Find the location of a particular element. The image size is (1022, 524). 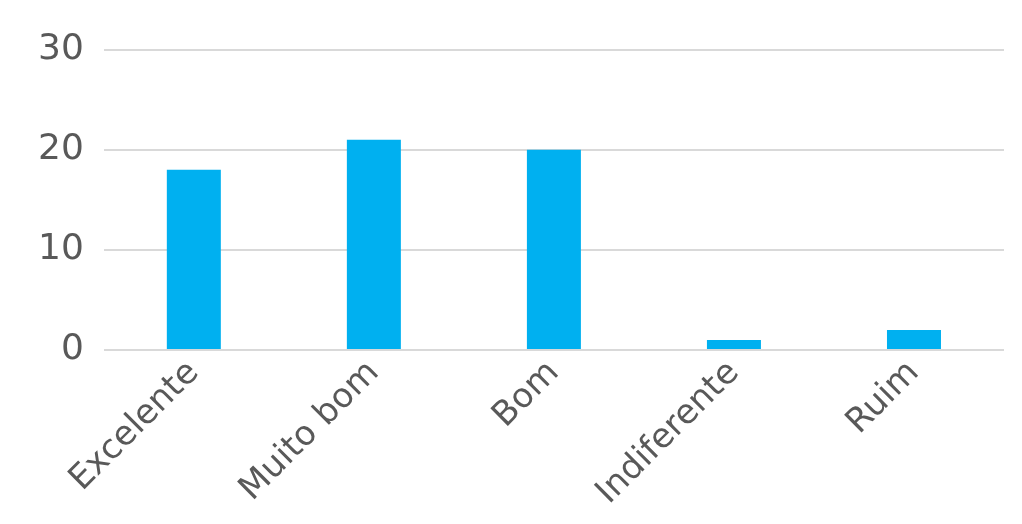

y-tick-label: 20 is located at coordinates (61, 147).